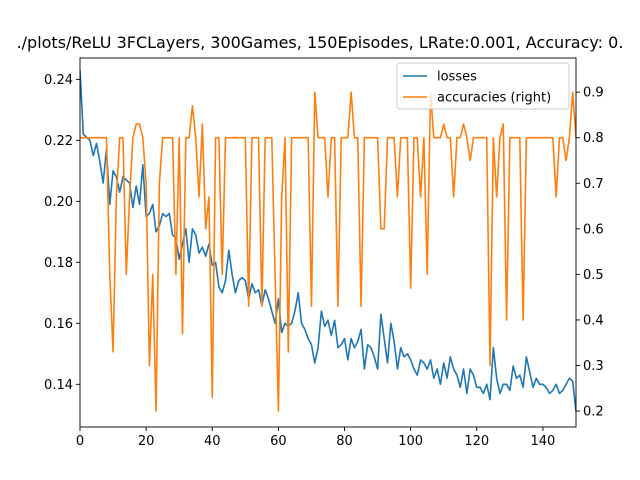 Image resolution: width=640 pixels, height=480 pixels. What do you see at coordinates (593, 229) in the screenshot?
I see `y-right-tick-label: 0.6` at bounding box center [593, 229].